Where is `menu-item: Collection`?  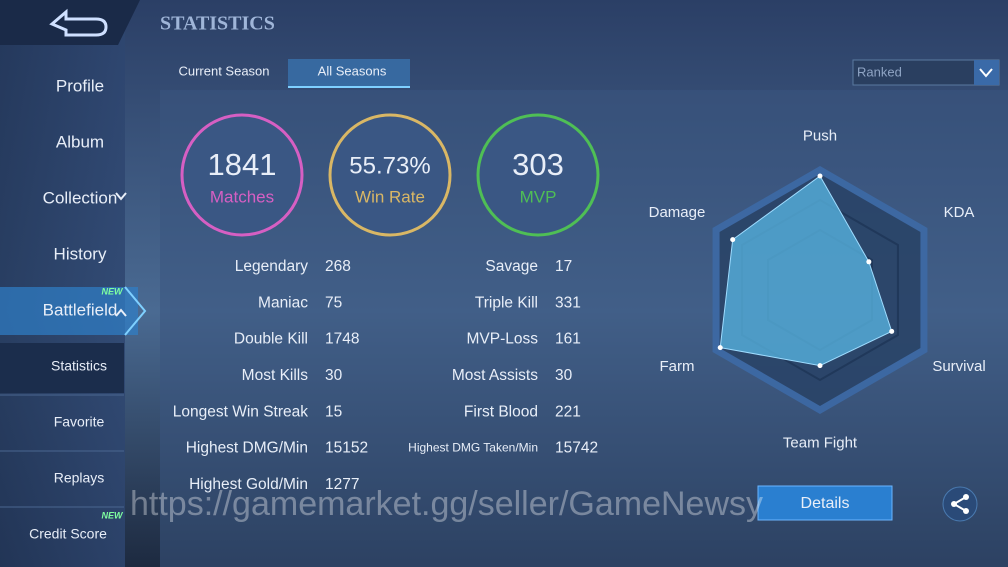
menu-item: Collection is located at coordinates (80, 197).